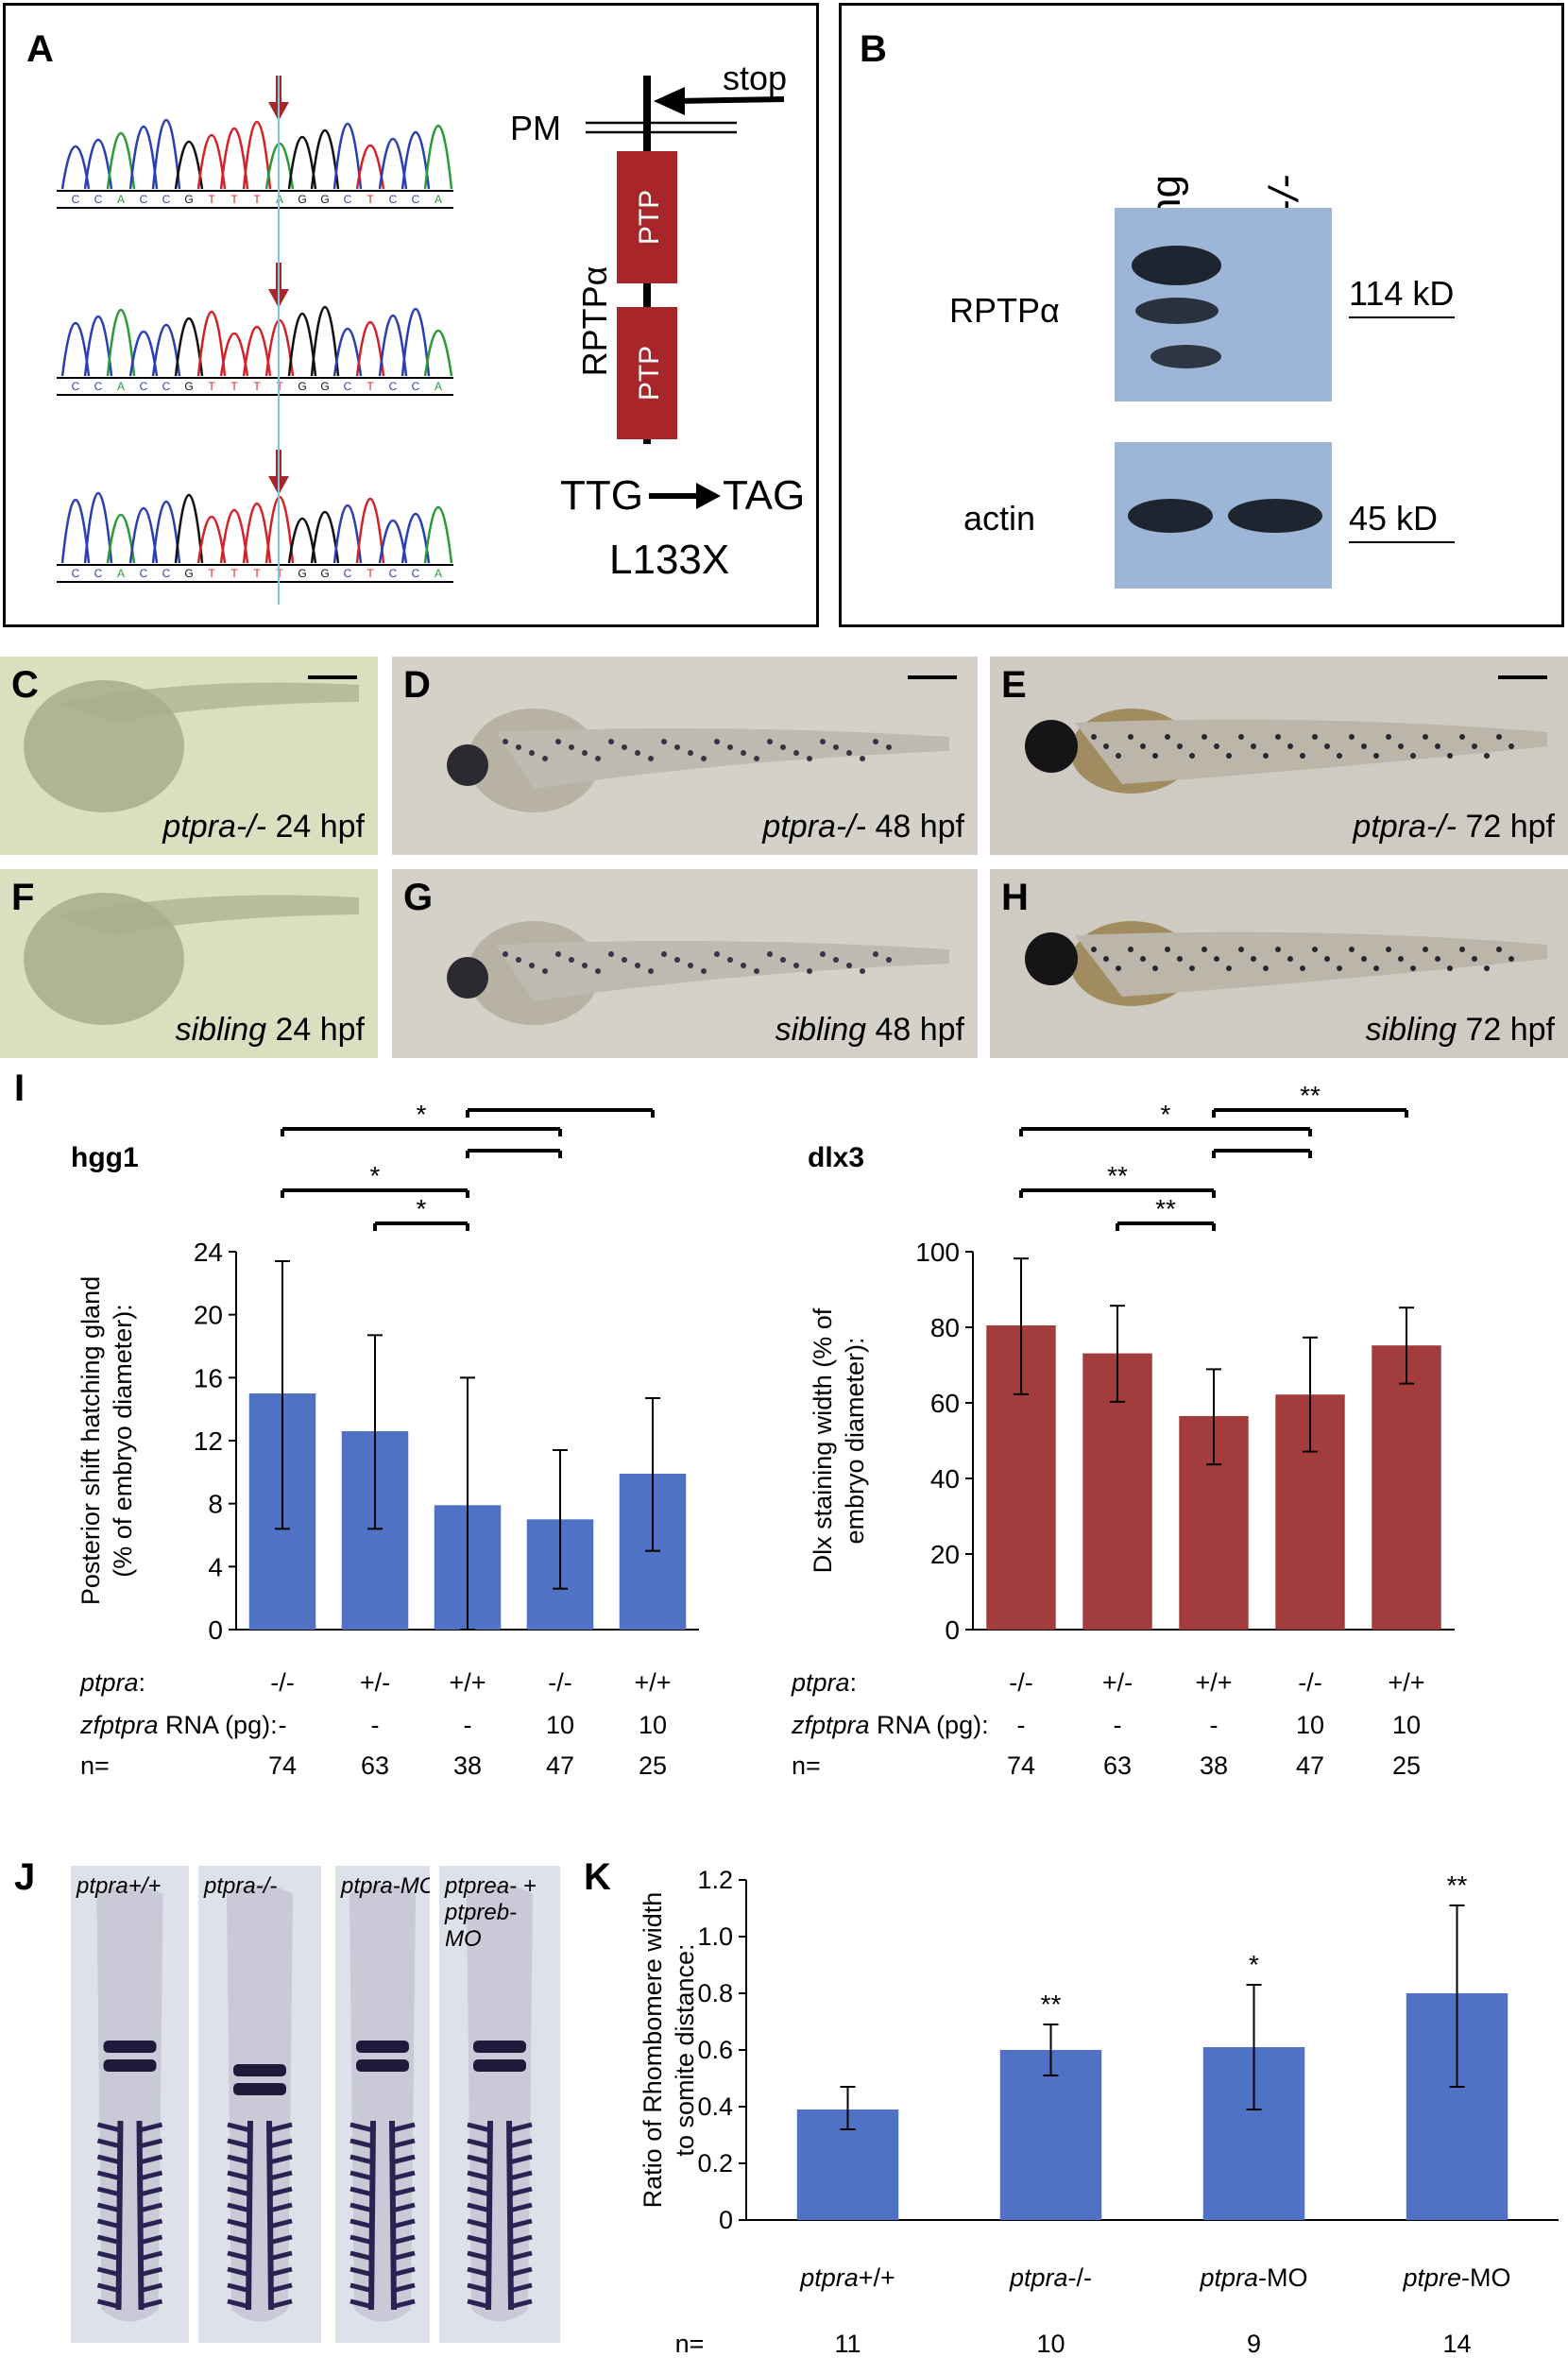  What do you see at coordinates (669, 560) in the screenshot?
I see `mutation-label: L133X` at bounding box center [669, 560].